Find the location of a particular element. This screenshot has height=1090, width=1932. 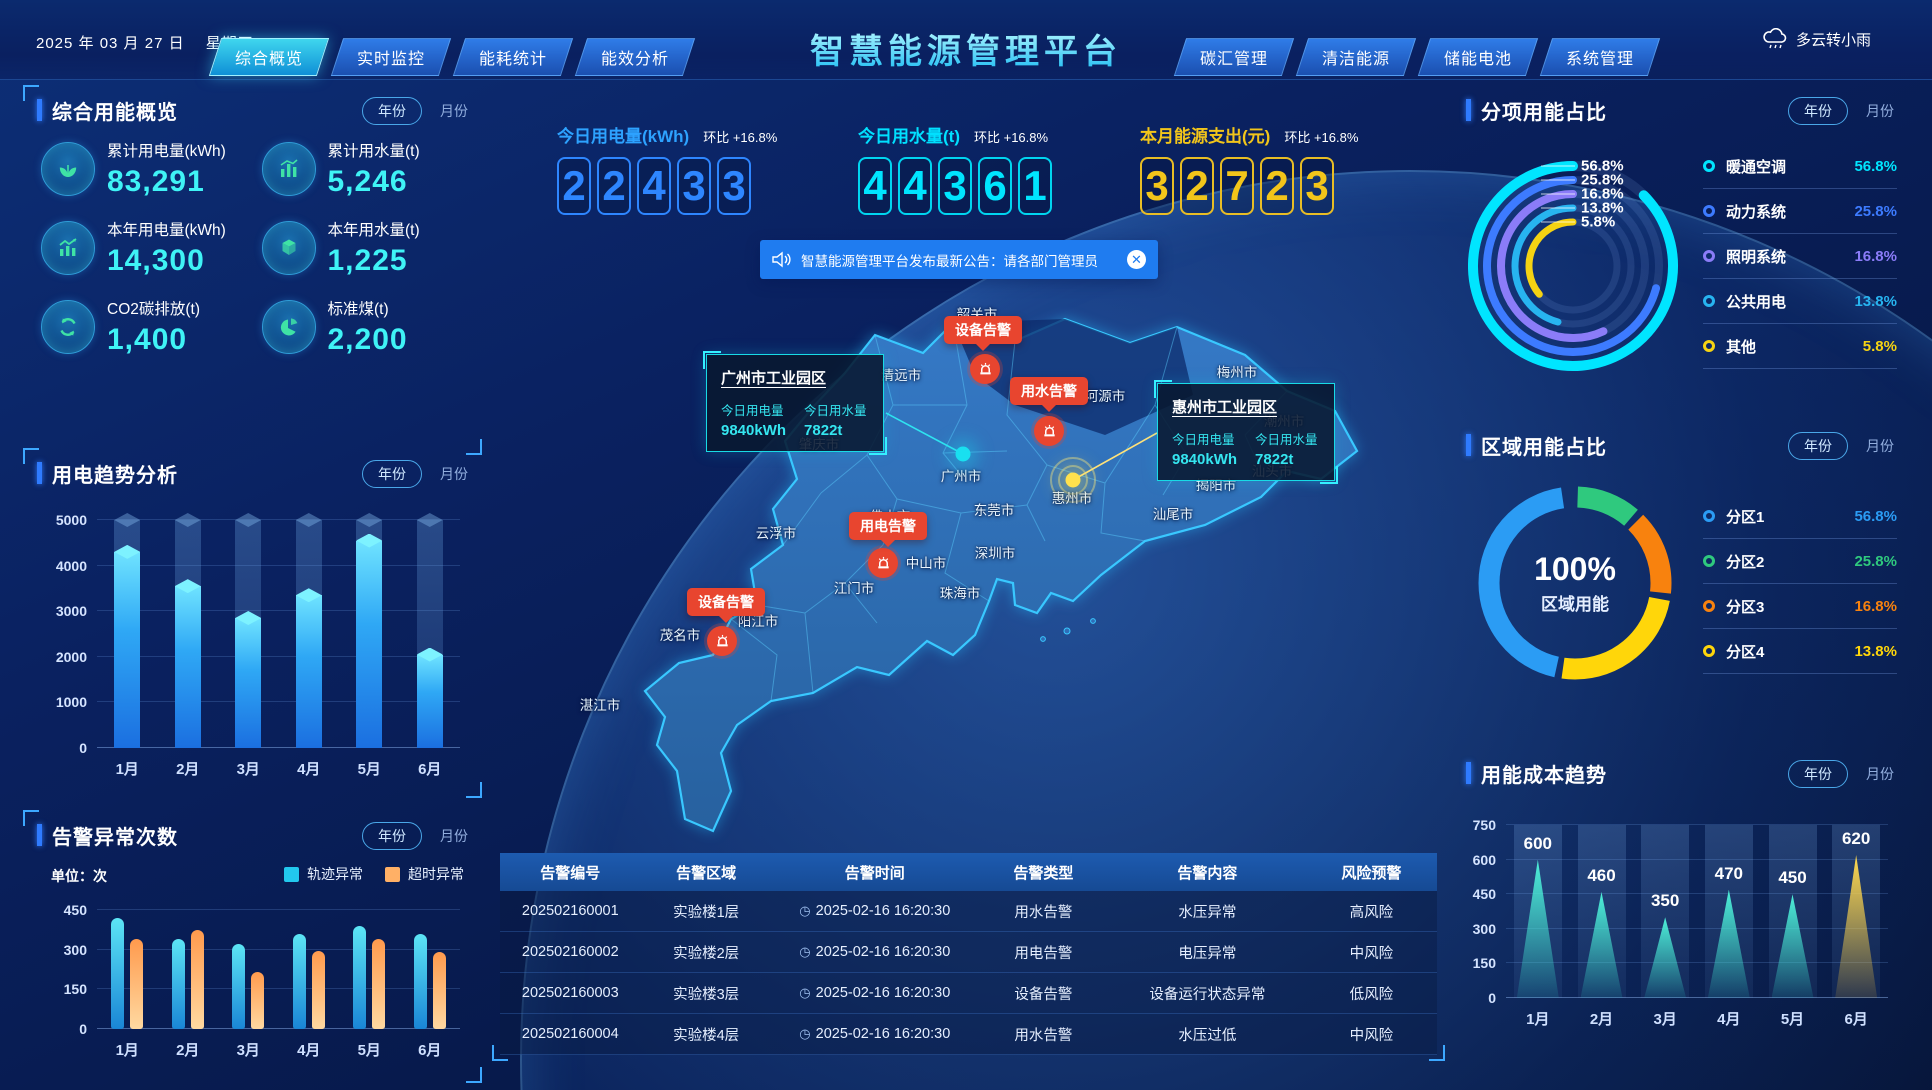

legend-item: 轨迹异常 is located at coordinates (323, 874).